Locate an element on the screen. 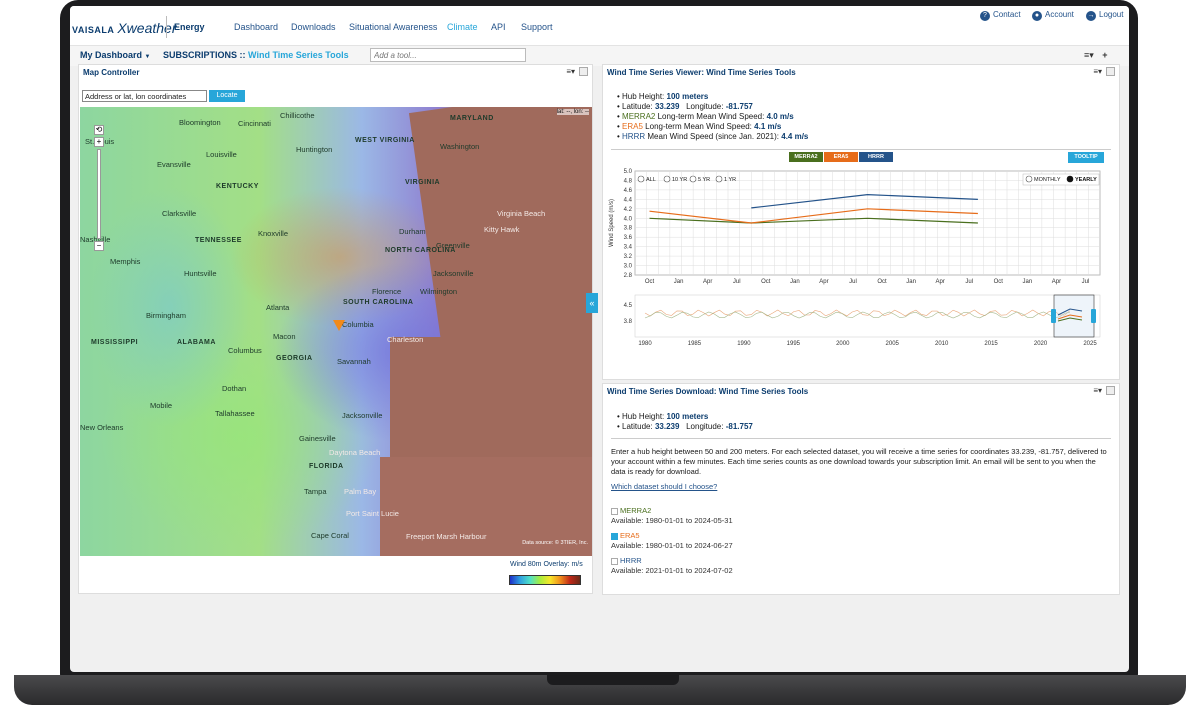 The height and width of the screenshot is (709, 1200). location-marker-icon is located at coordinates (339, 325).